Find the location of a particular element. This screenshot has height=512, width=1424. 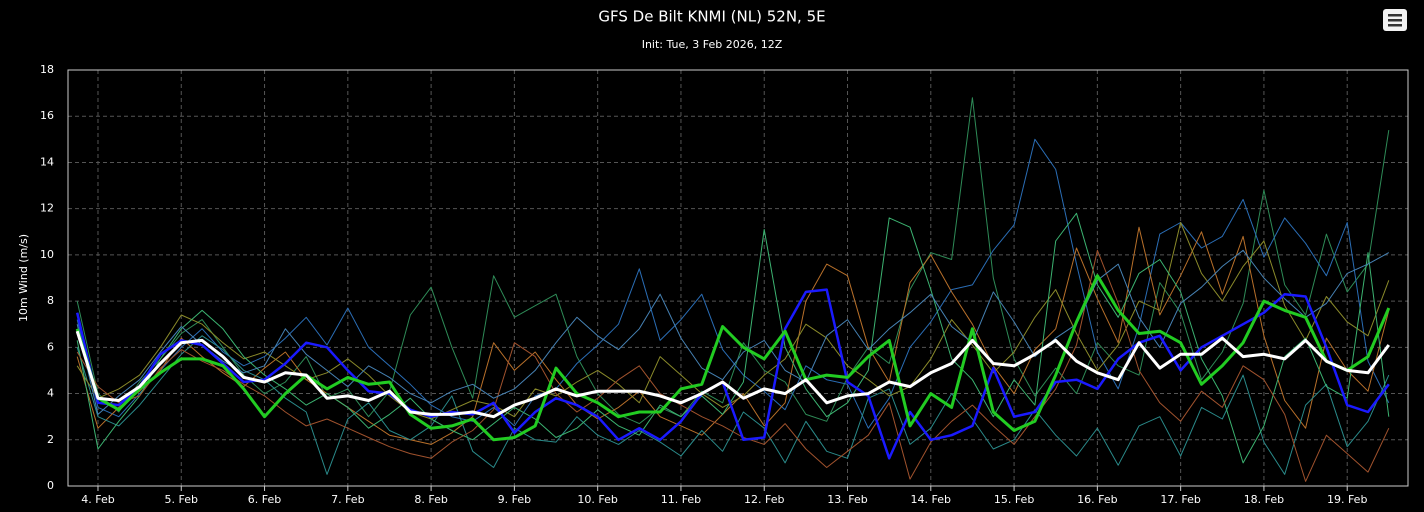

x-tick-label: 13. Feb is located at coordinates (847, 499).